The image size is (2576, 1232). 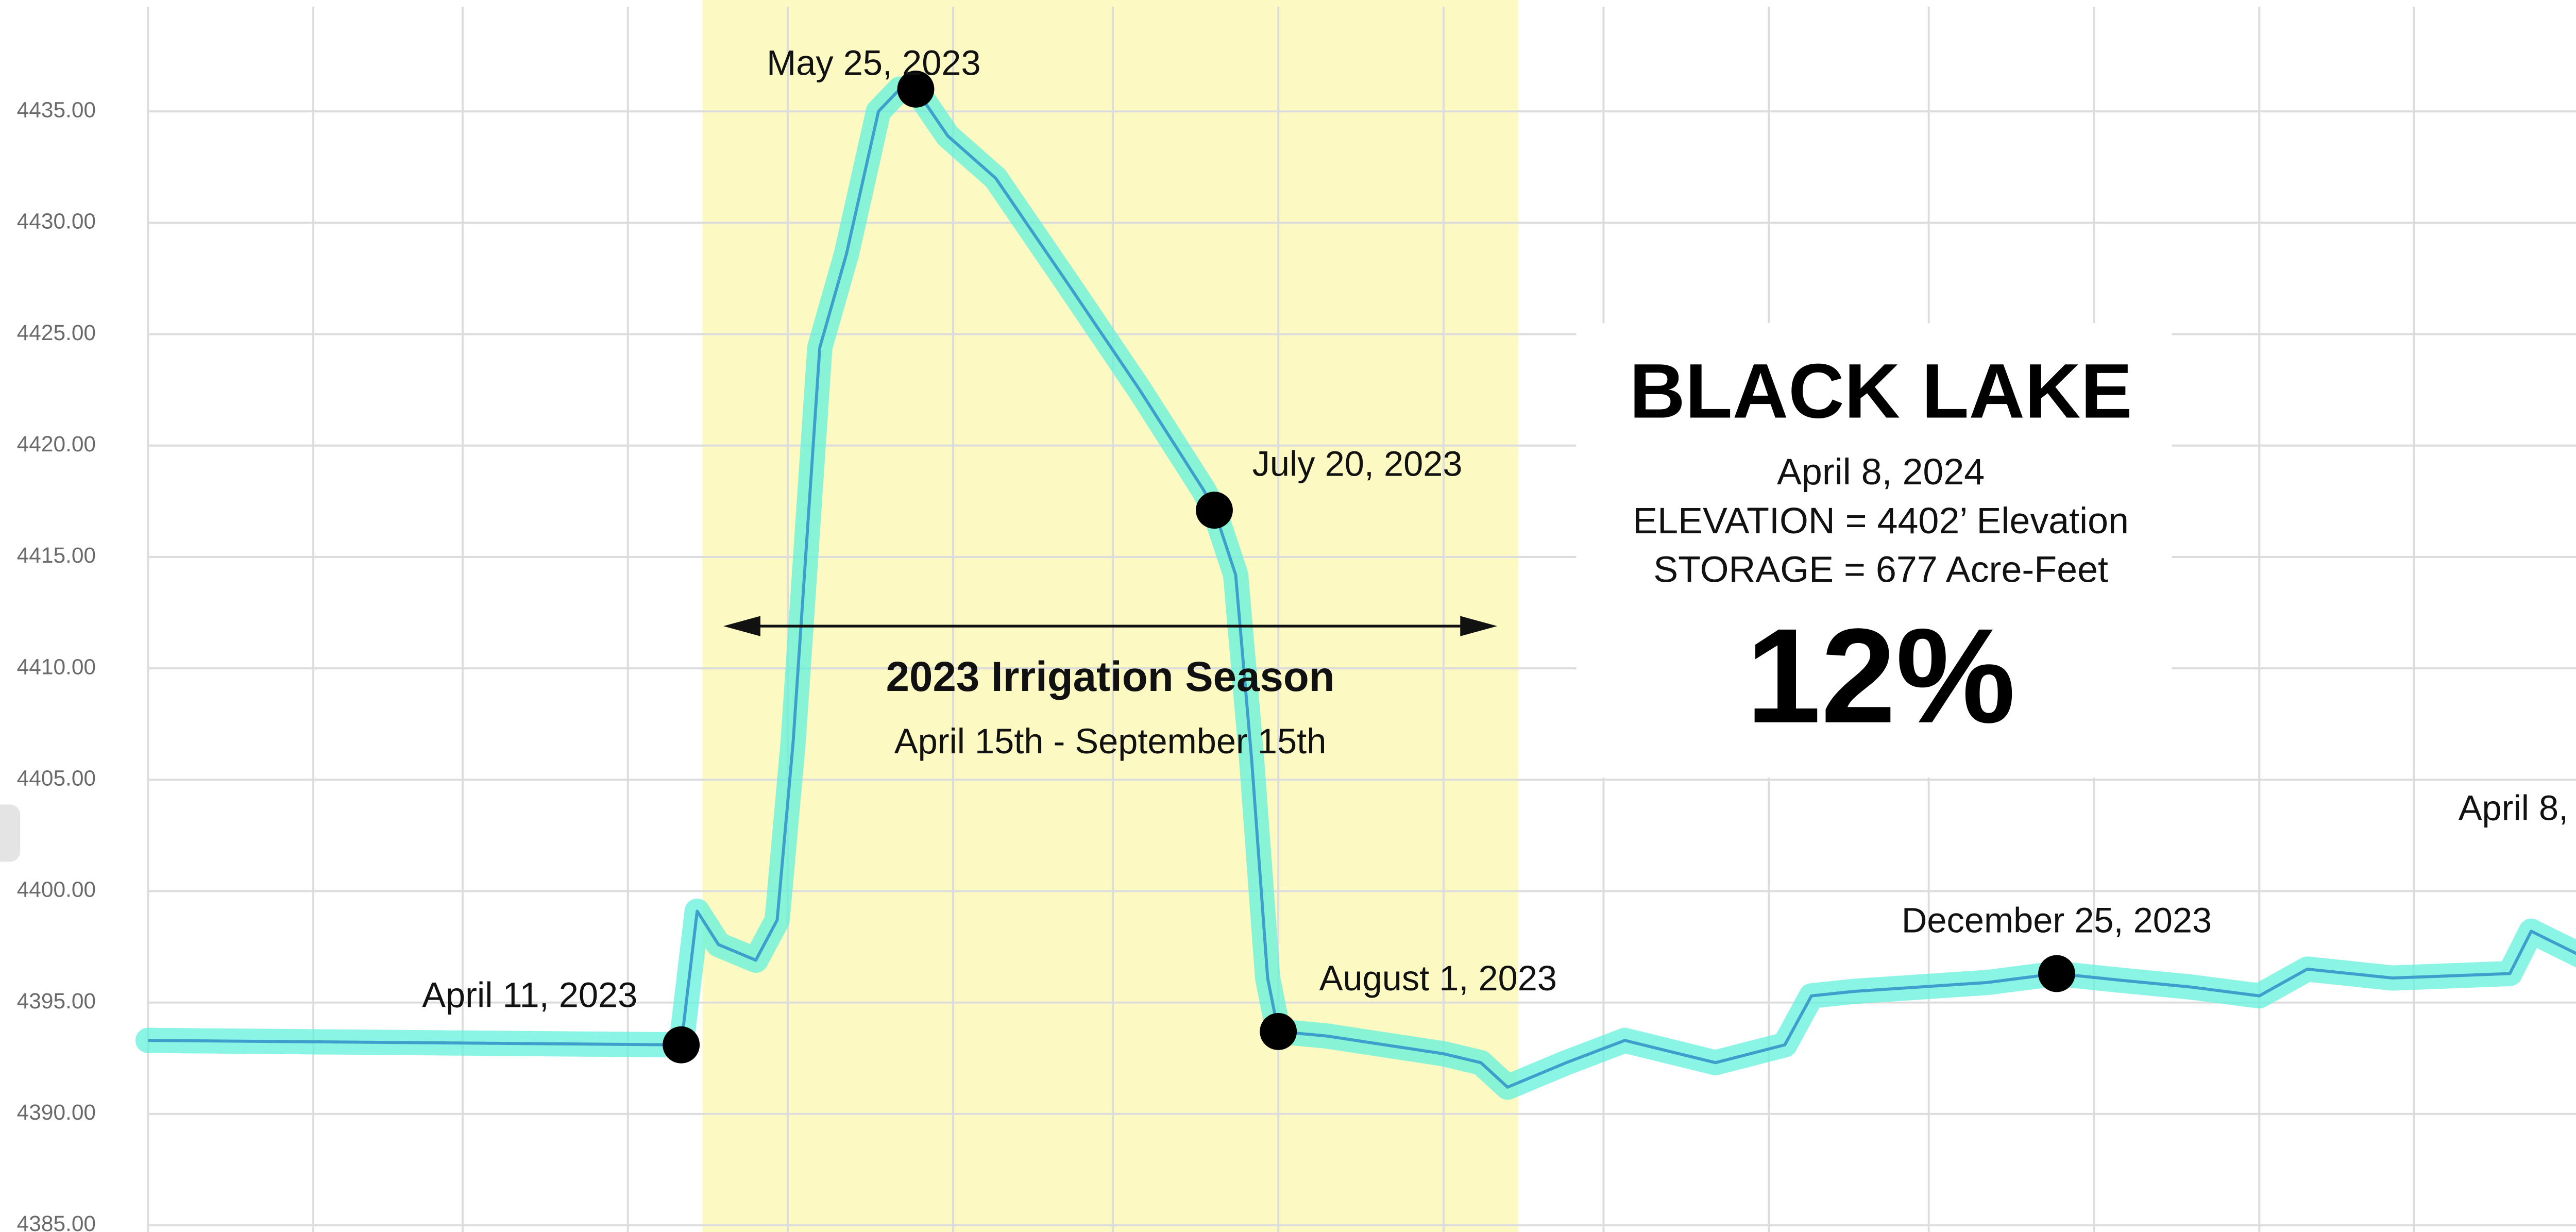 What do you see at coordinates (1881, 472) in the screenshot?
I see `info-date: April 8, 2024` at bounding box center [1881, 472].